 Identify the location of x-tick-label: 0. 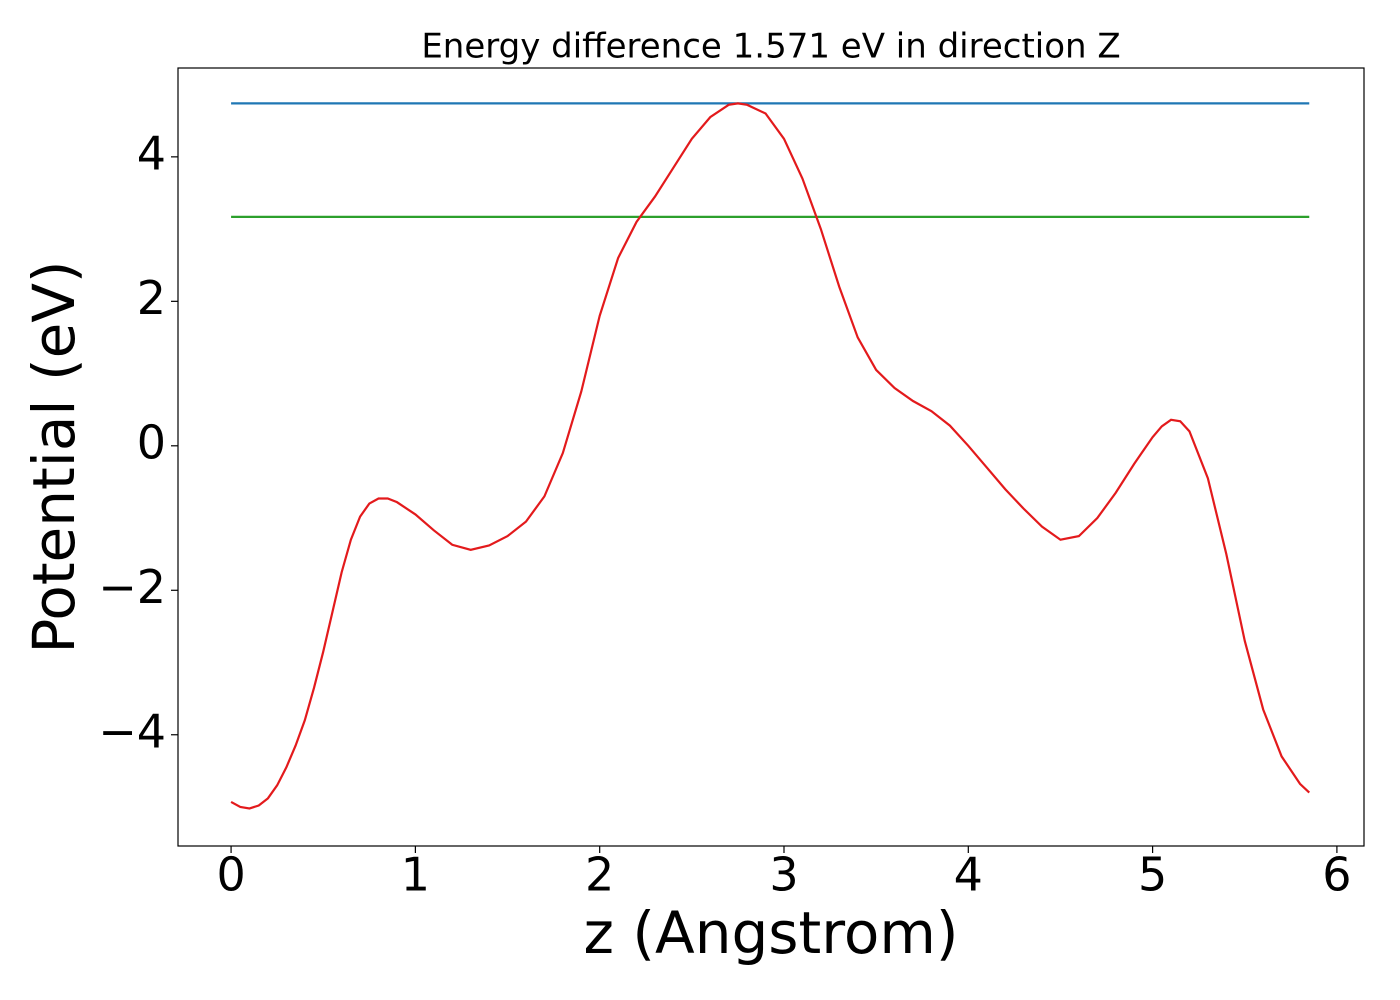
(230, 875).